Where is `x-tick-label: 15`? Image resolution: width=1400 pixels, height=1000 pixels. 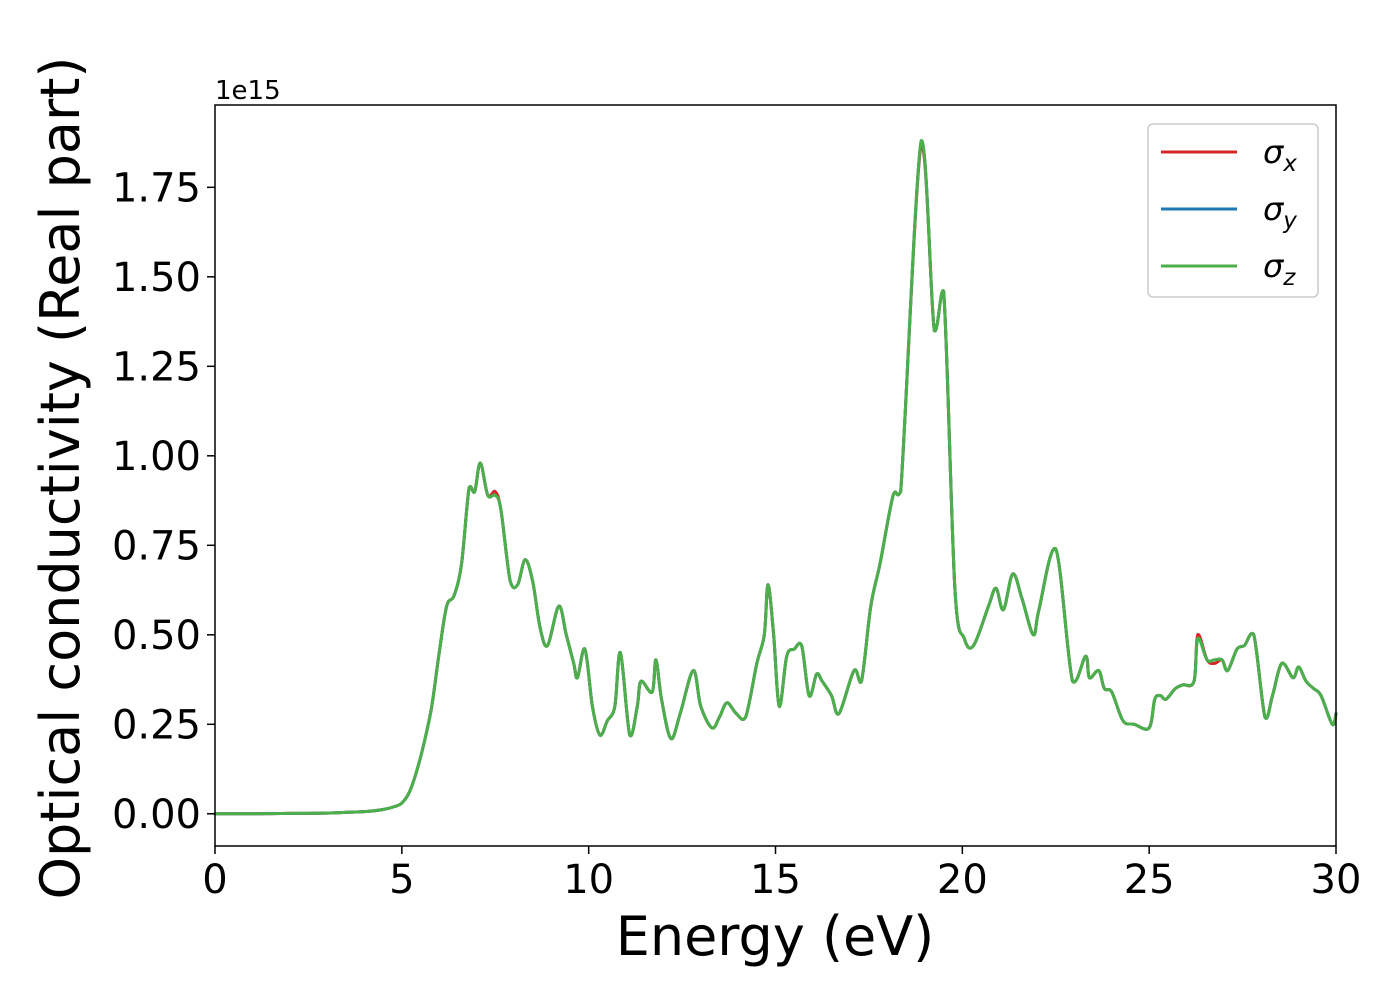 x-tick-label: 15 is located at coordinates (775, 880).